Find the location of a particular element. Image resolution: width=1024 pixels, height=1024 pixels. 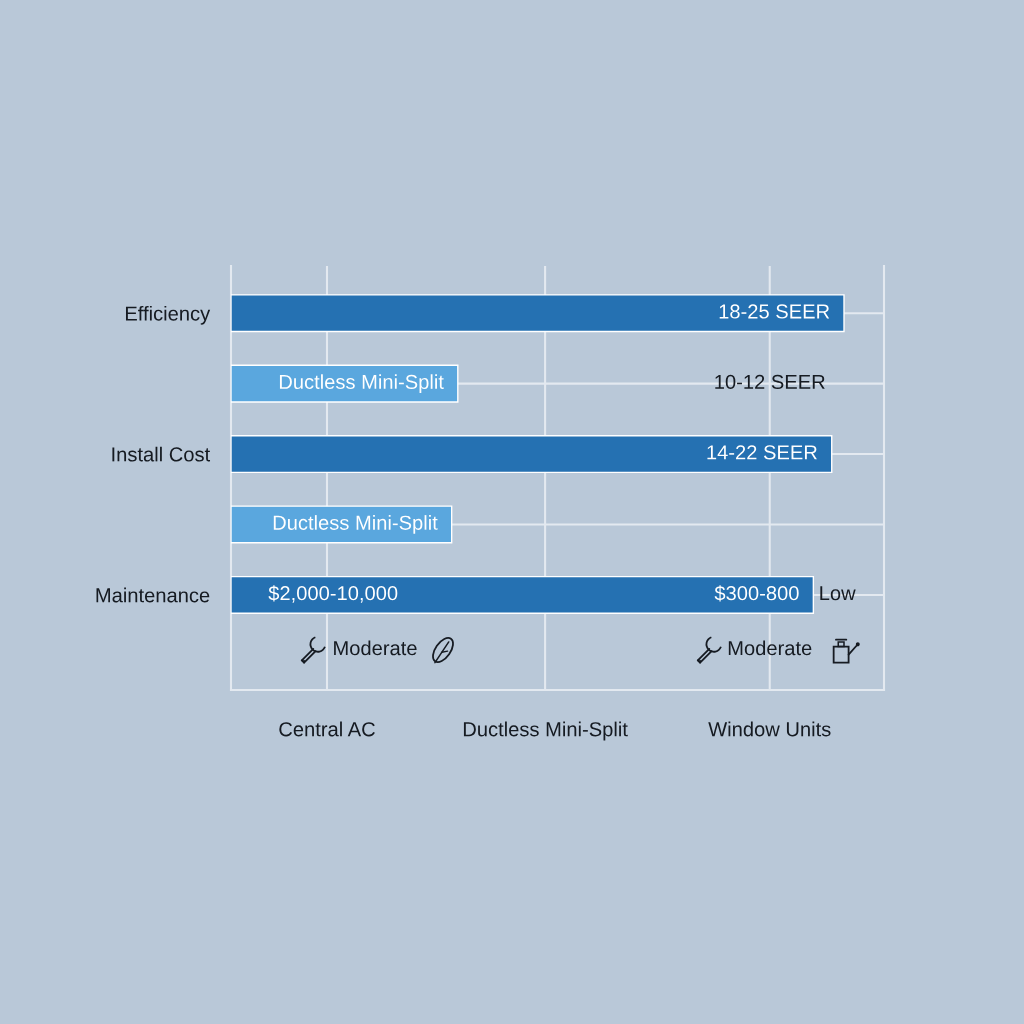

text: Window Units is located at coordinates (769, 729).